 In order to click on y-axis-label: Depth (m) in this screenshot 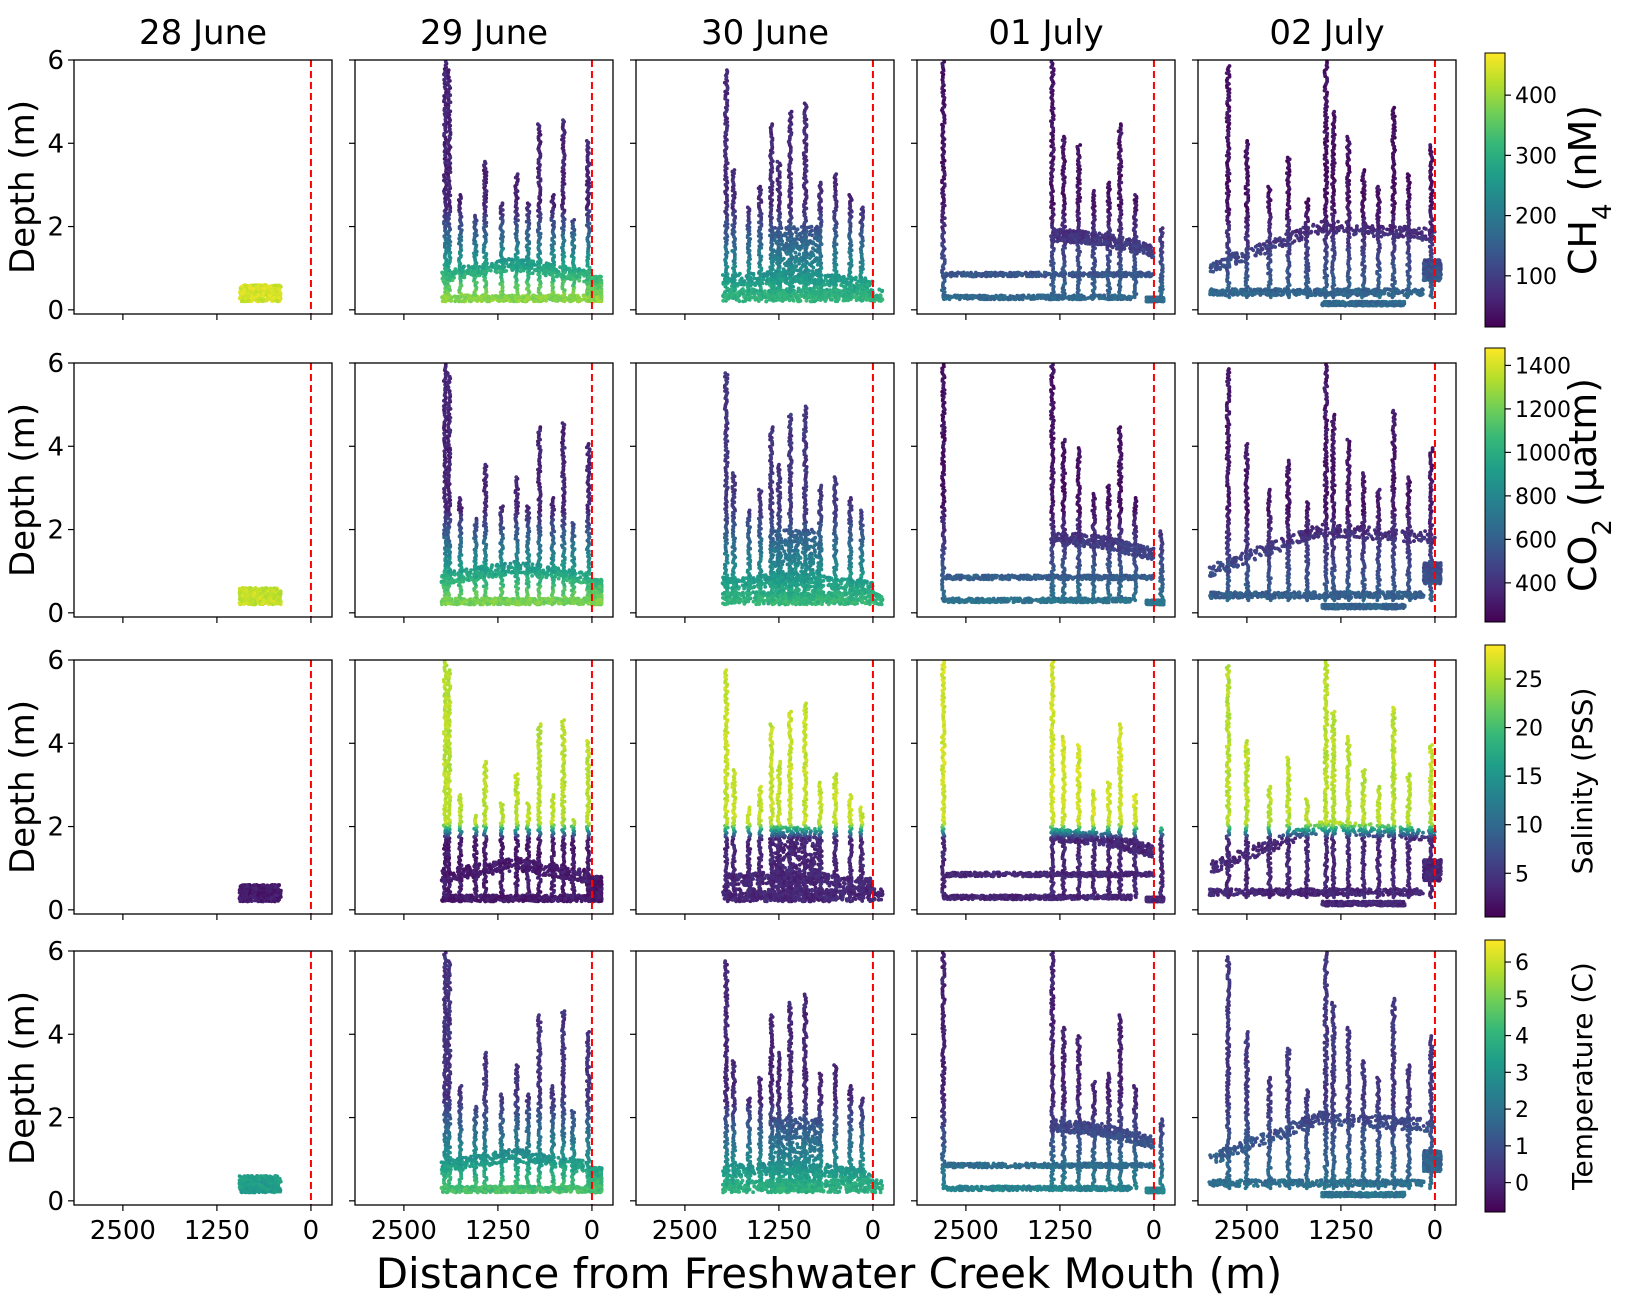, I will do `click(23, 187)`.